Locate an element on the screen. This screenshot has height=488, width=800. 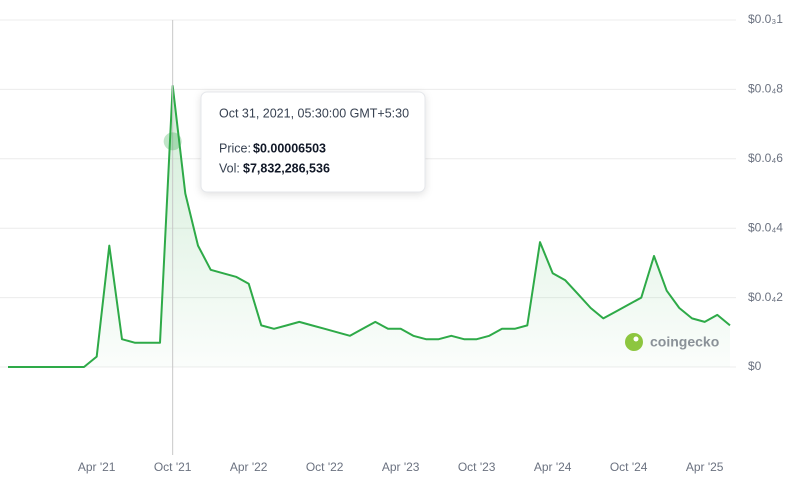
y-tick-label: $0.0₄8 is located at coordinates (765, 89).